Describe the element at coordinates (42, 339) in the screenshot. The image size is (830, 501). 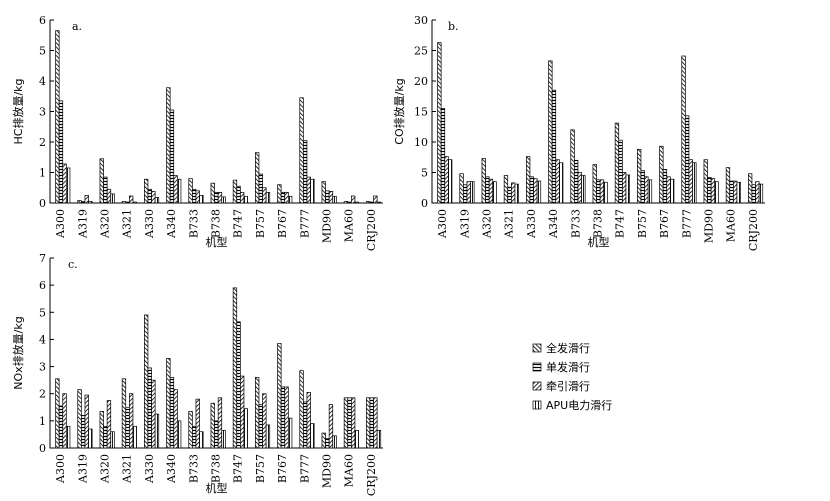
I see `y-tick-label: 4` at that location.